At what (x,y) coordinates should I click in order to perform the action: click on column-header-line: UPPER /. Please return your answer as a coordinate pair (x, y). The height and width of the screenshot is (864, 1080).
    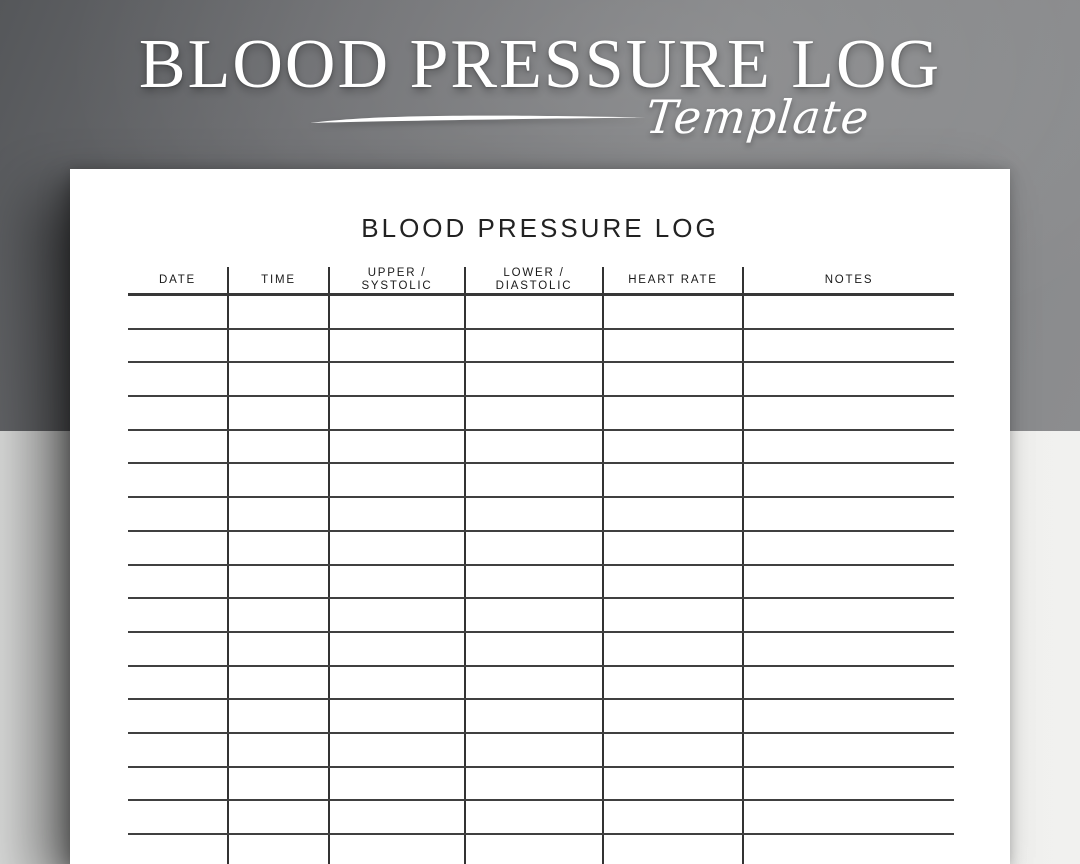
    Looking at the image, I should click on (397, 273).